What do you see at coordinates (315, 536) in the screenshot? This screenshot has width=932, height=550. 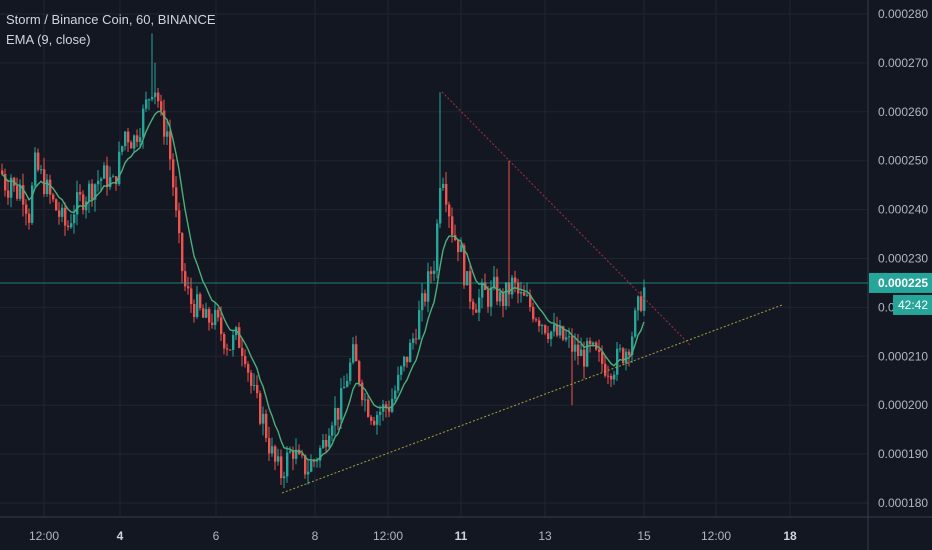 I see `x-tick-label: 8` at bounding box center [315, 536].